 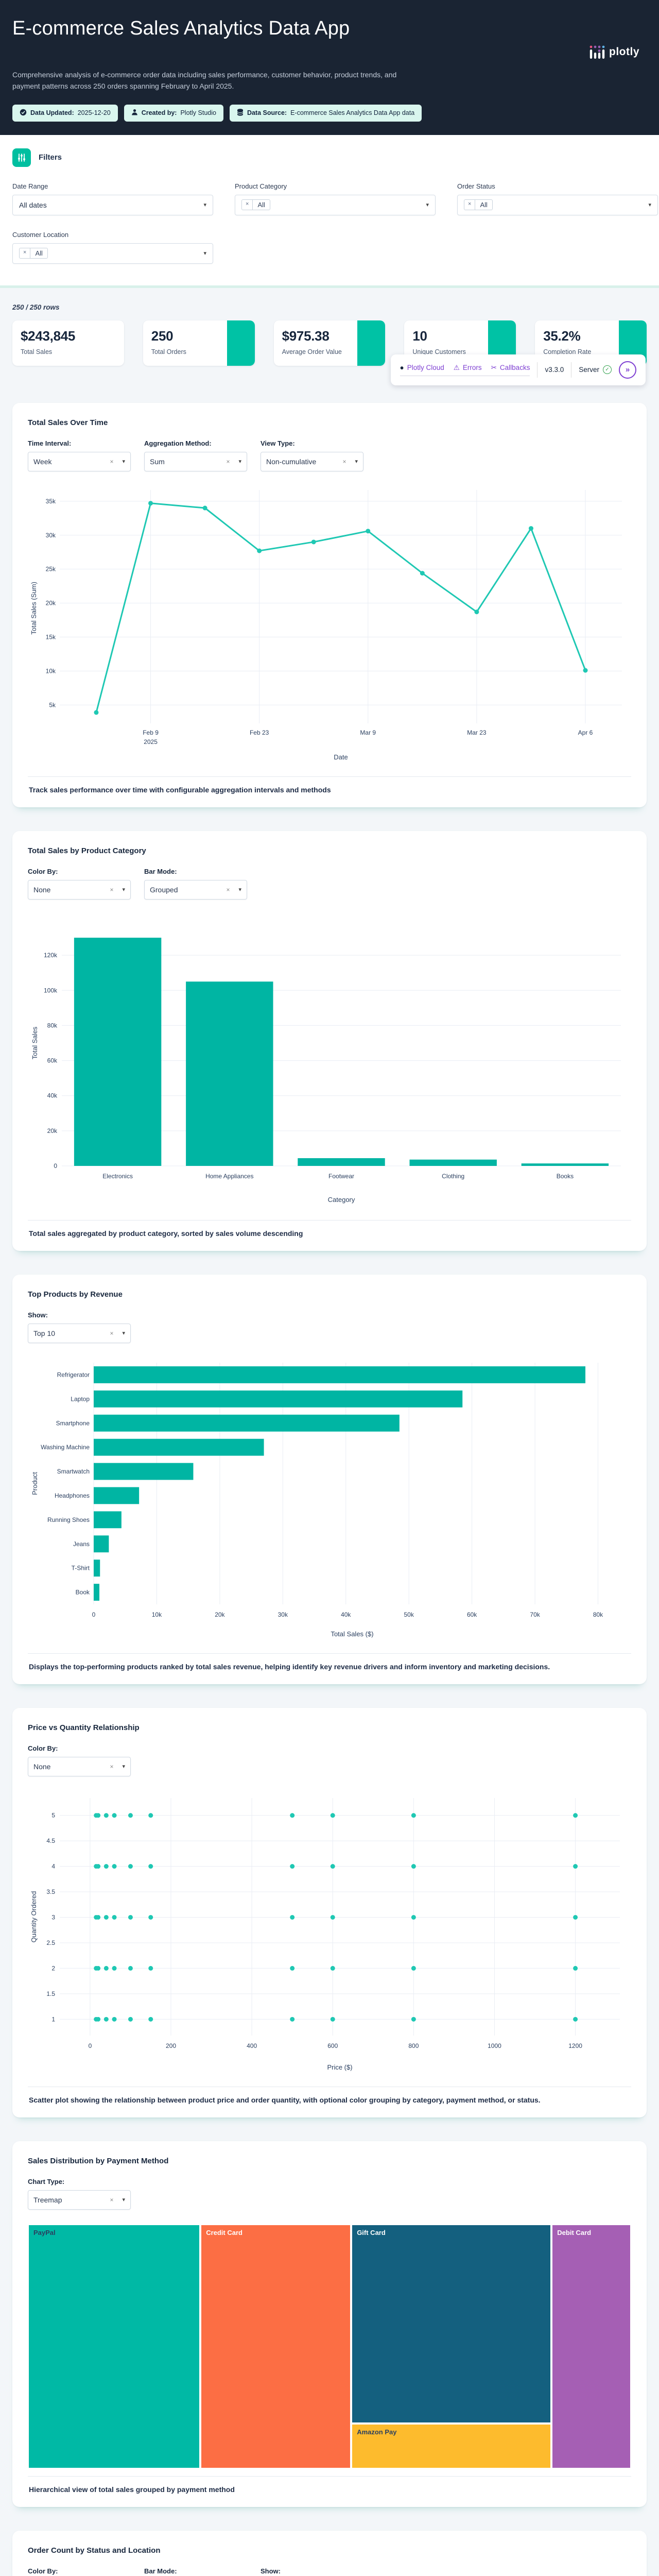 I want to click on kpi-label: Total Orders, so click(x=169, y=351).